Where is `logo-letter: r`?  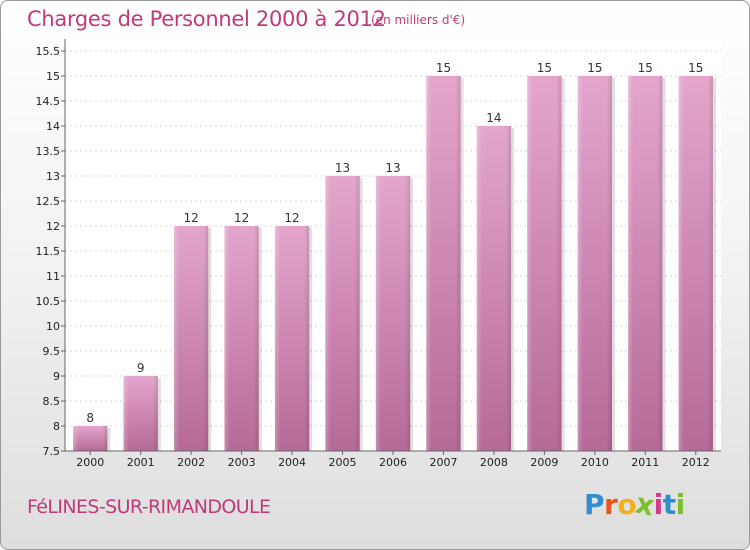 logo-letter: r is located at coordinates (611, 504).